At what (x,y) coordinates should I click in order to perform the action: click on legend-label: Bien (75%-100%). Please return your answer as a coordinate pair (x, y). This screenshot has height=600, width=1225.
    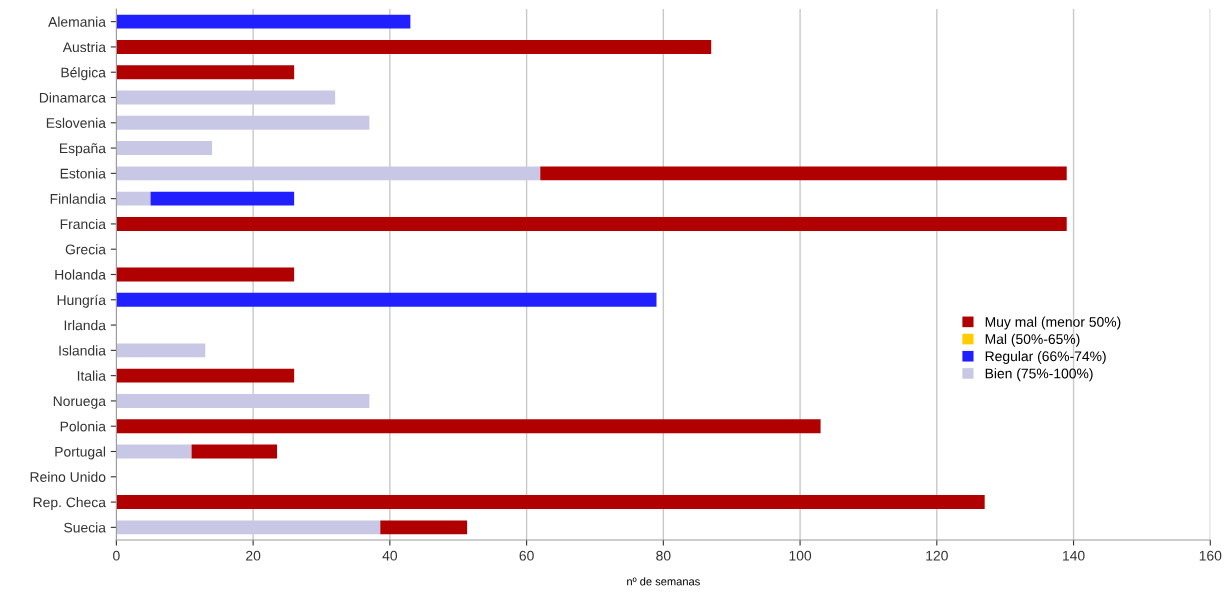
    Looking at the image, I should click on (1039, 375).